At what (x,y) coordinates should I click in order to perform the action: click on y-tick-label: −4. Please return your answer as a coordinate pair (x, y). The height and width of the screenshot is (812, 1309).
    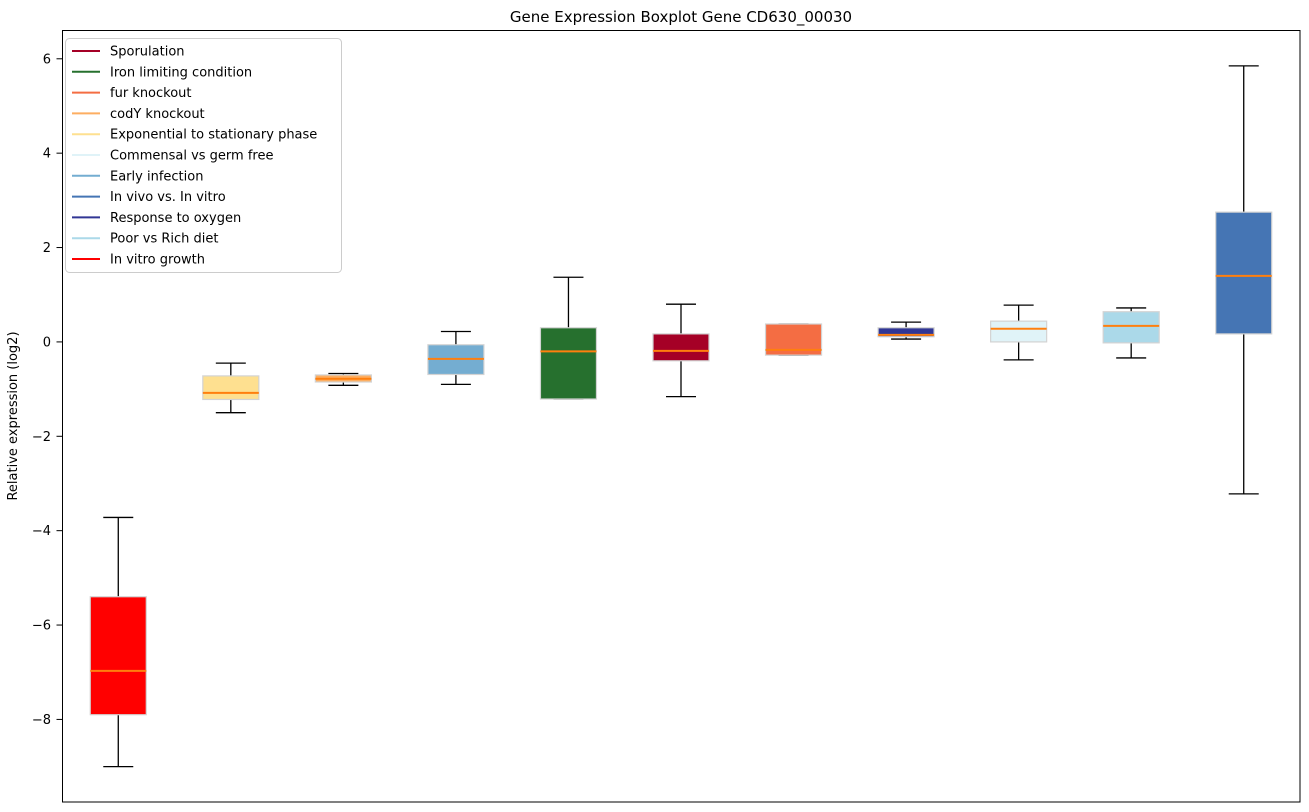
    Looking at the image, I should click on (41, 531).